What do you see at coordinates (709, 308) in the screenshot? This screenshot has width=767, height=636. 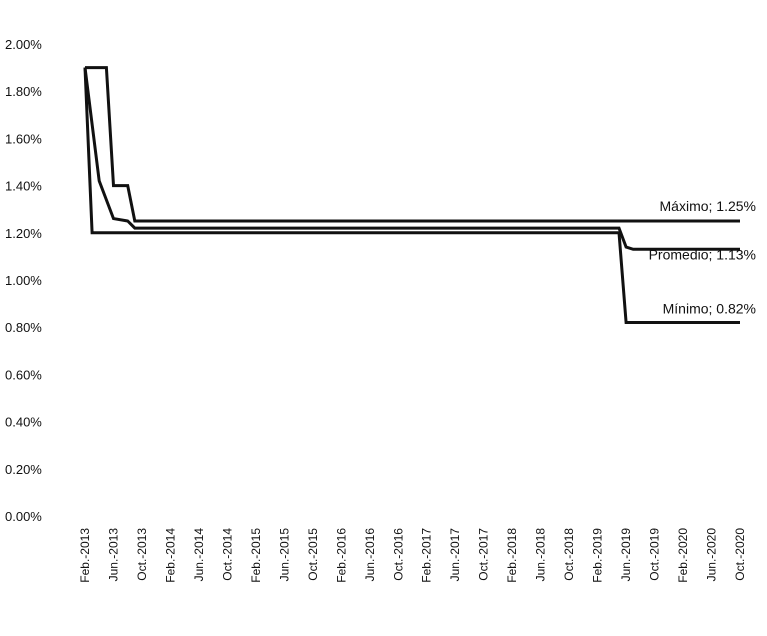 I see `data-label-minimo: Mínimo; 0.82%` at bounding box center [709, 308].